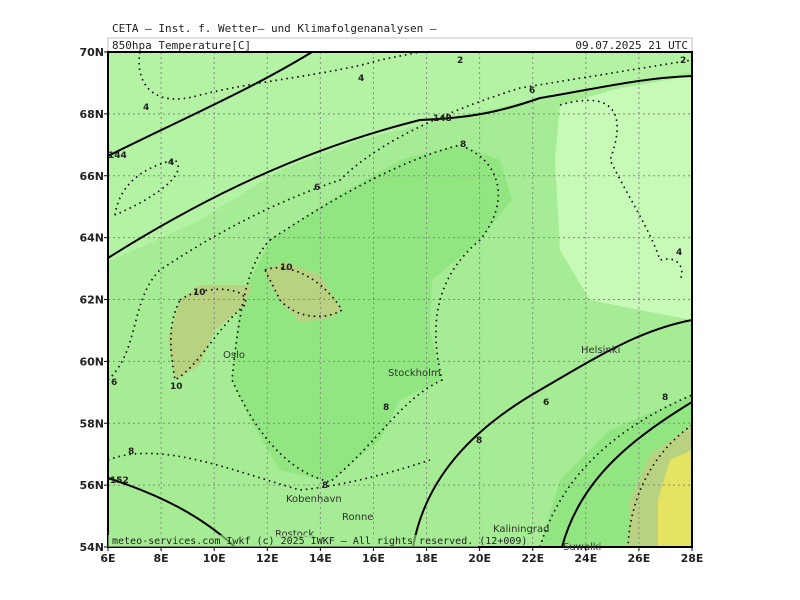 This screenshot has height=600, width=800. Describe the element at coordinates (293, 541) in the screenshot. I see `footer-box` at that location.